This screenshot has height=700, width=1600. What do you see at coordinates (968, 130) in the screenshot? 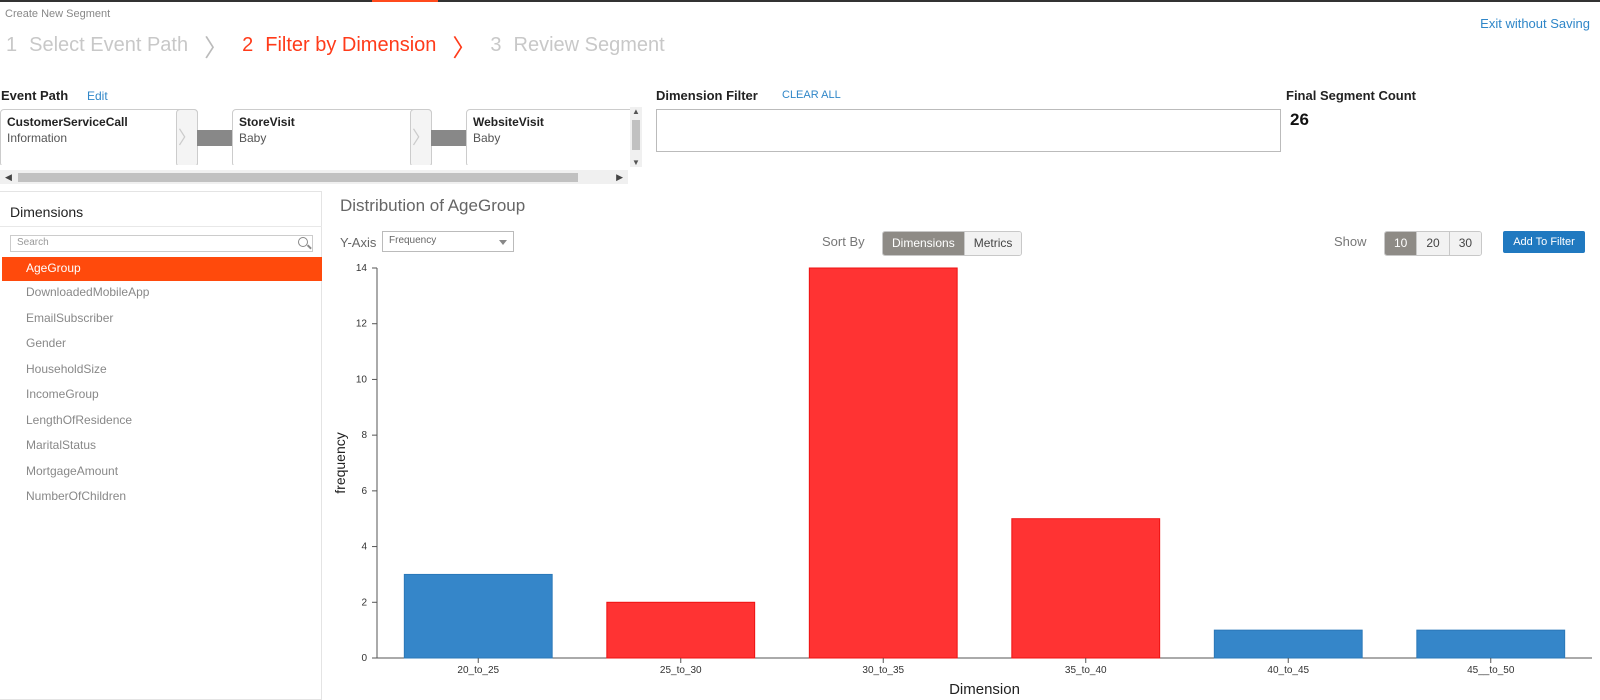
I see `dimension-filter-box` at bounding box center [968, 130].